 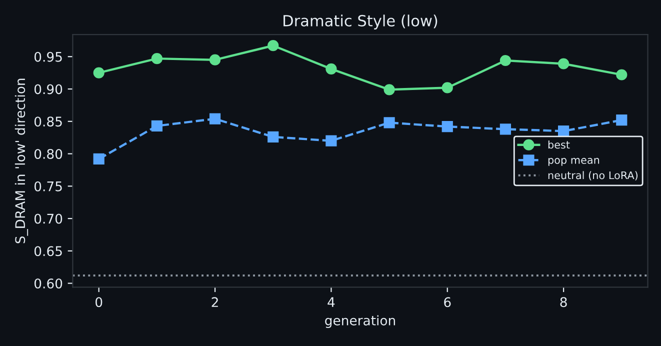 What do you see at coordinates (215, 302) in the screenshot?
I see `x-tick-label: 2` at bounding box center [215, 302].